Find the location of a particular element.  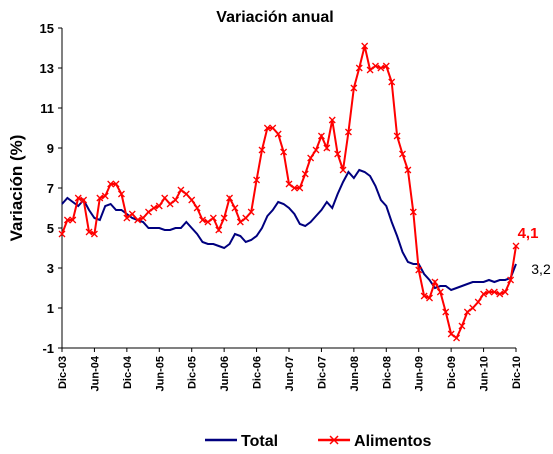

y-tick-label: 9 is located at coordinates (50, 148).